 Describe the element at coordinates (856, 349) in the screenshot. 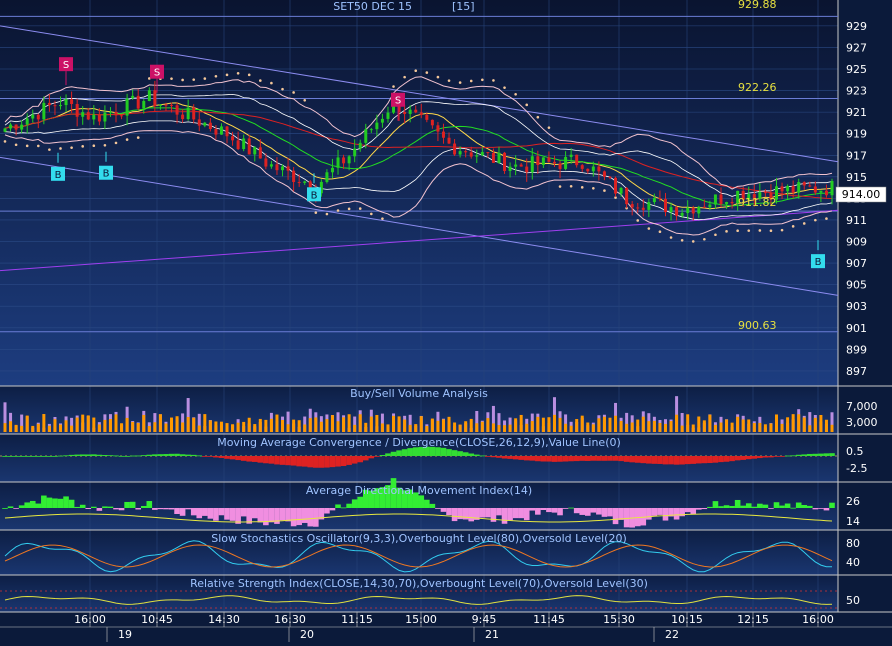

I see `price-tick-label: 899` at that location.